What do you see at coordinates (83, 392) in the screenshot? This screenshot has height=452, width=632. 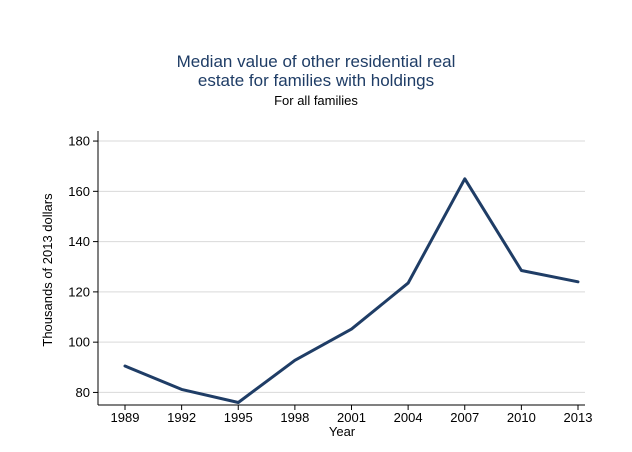 I see `y-tick-label: 80` at bounding box center [83, 392].